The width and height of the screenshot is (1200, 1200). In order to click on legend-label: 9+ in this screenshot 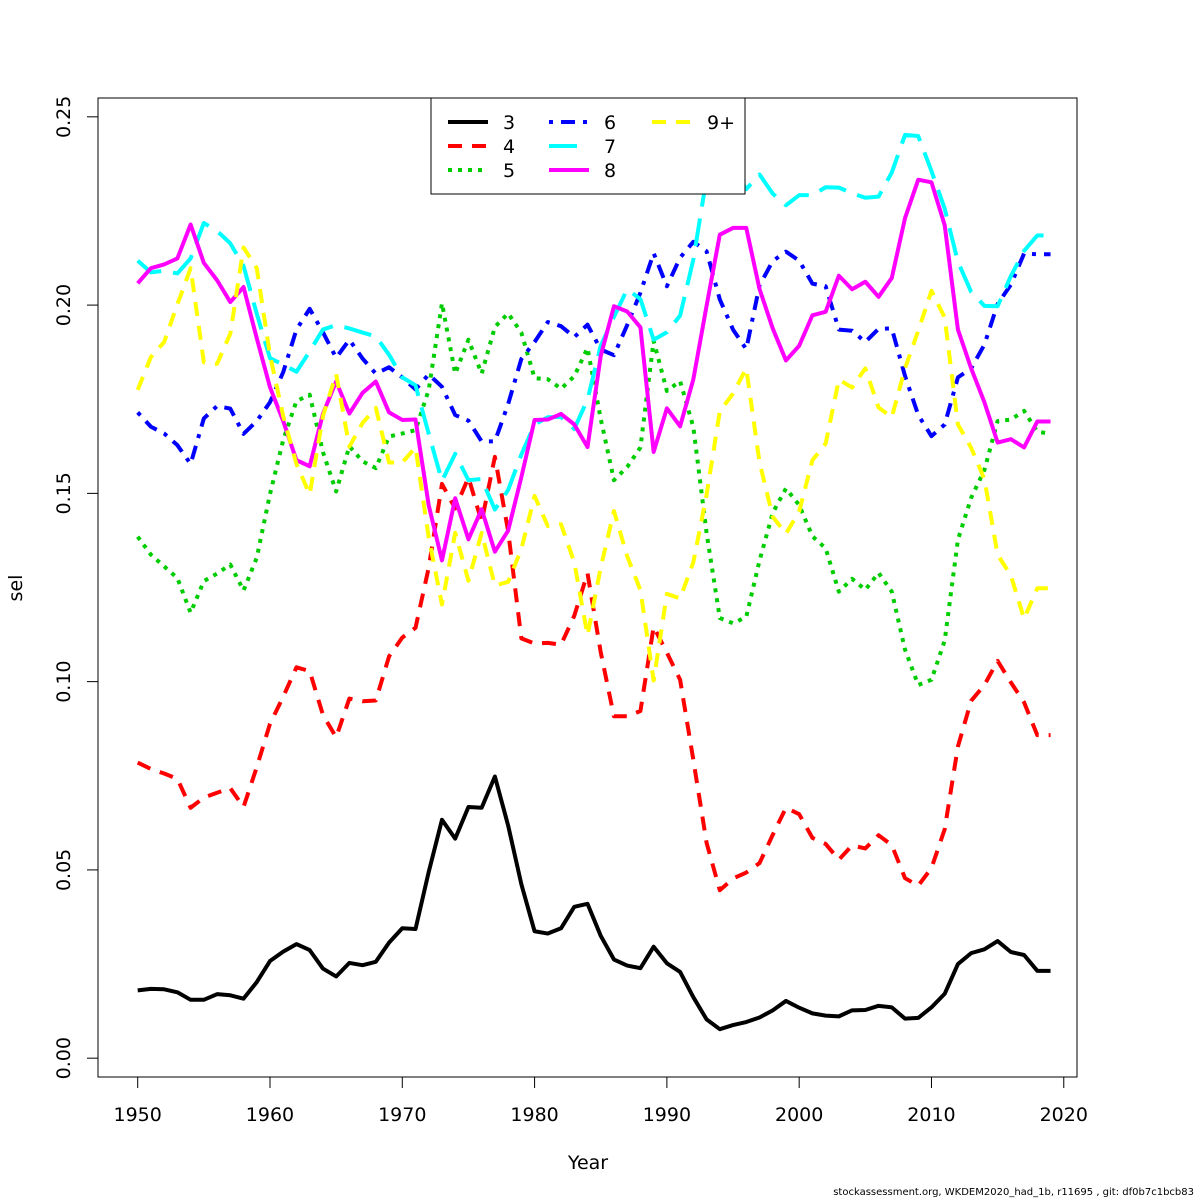, I will do `click(721, 123)`.